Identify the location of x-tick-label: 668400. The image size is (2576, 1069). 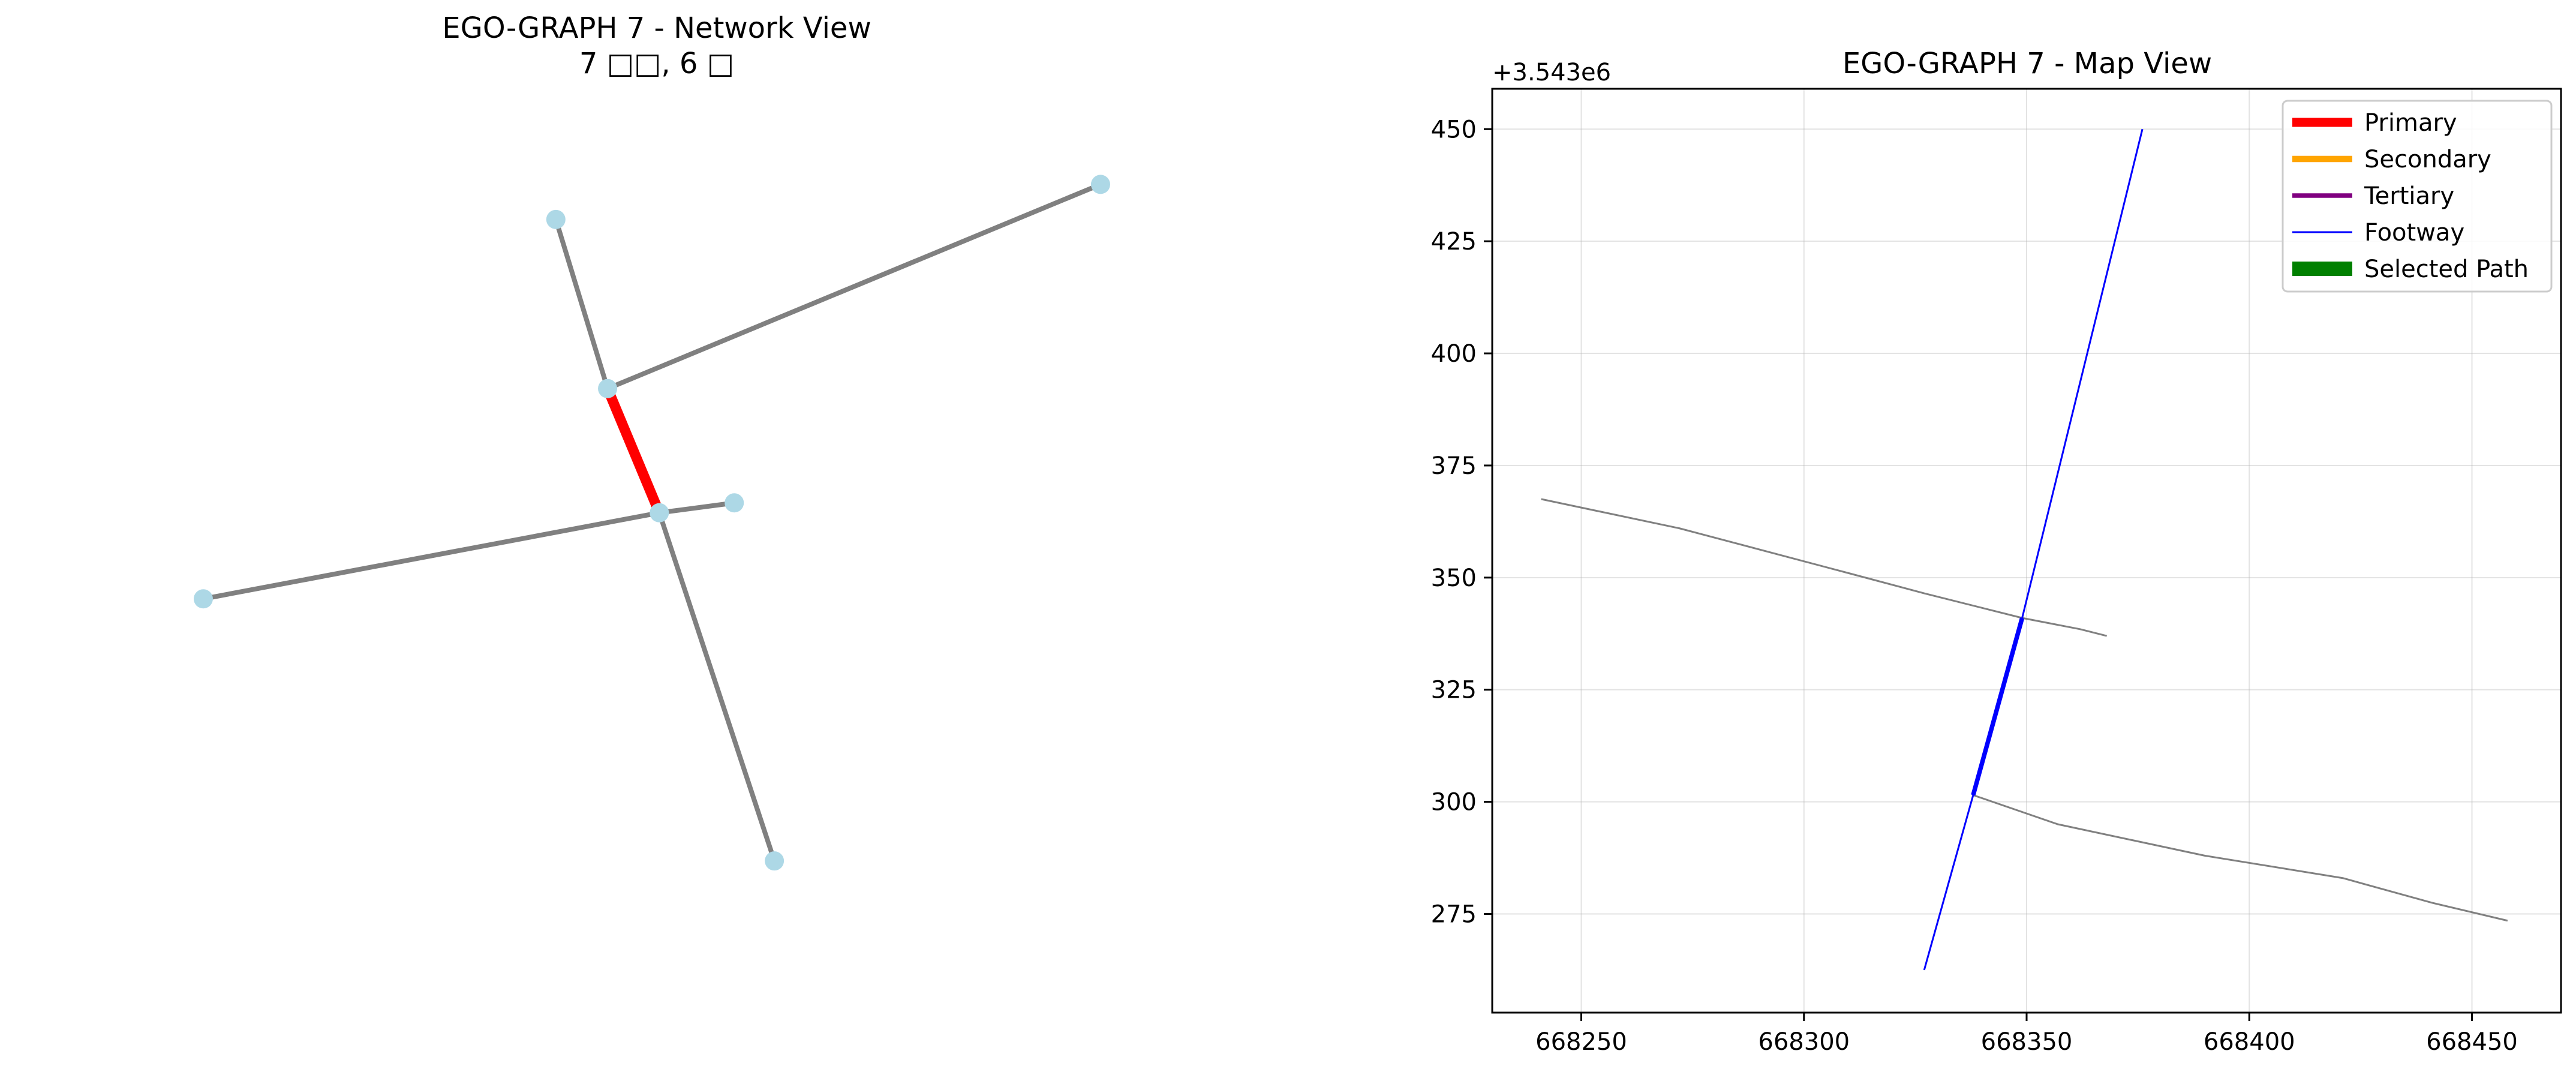
(2250, 1042).